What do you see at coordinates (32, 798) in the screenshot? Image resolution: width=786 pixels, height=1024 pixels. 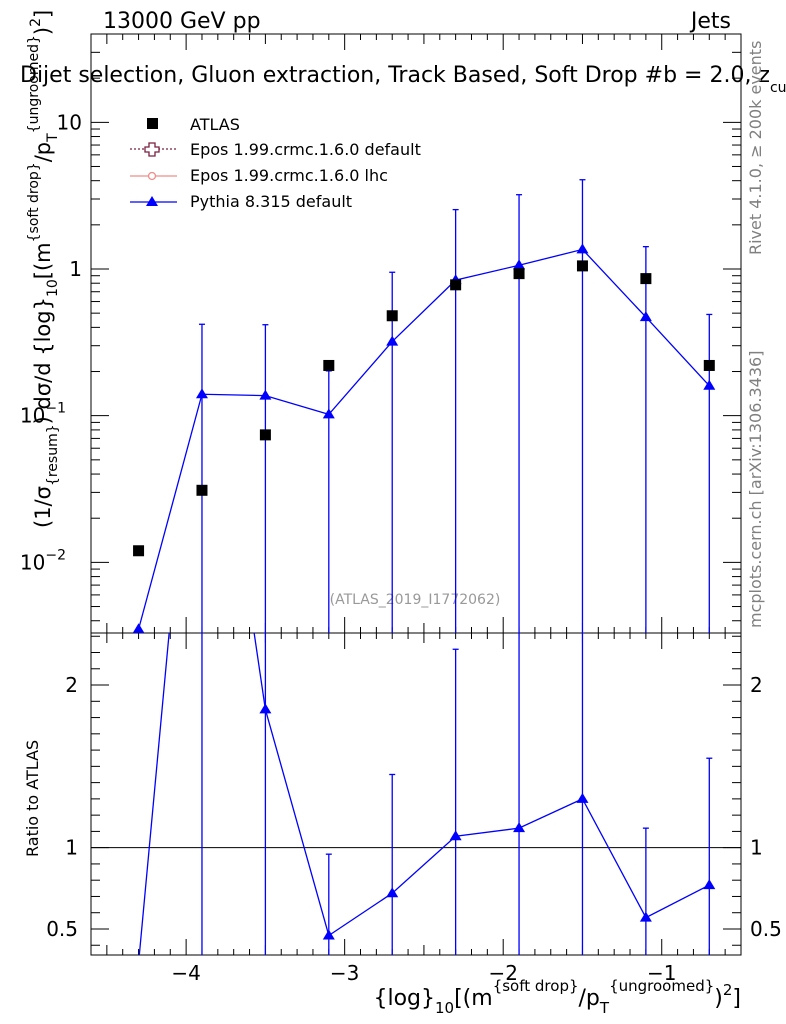 I see `ratio-y-axis-label: Ratio to ATLAS` at bounding box center [32, 798].